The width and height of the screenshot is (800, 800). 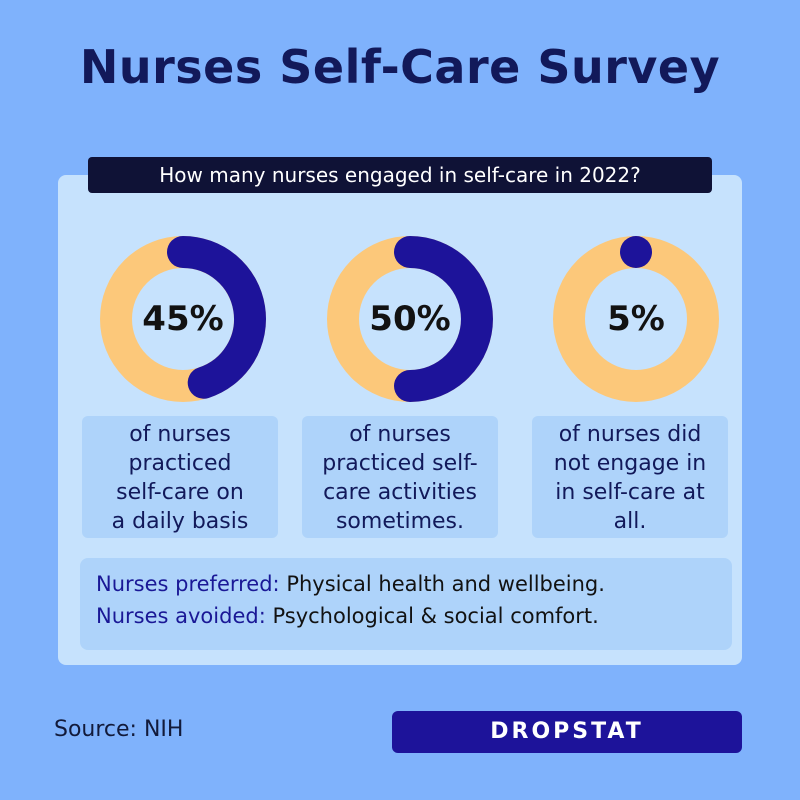 I want to click on description-line: practiced self-, so click(x=400, y=463).